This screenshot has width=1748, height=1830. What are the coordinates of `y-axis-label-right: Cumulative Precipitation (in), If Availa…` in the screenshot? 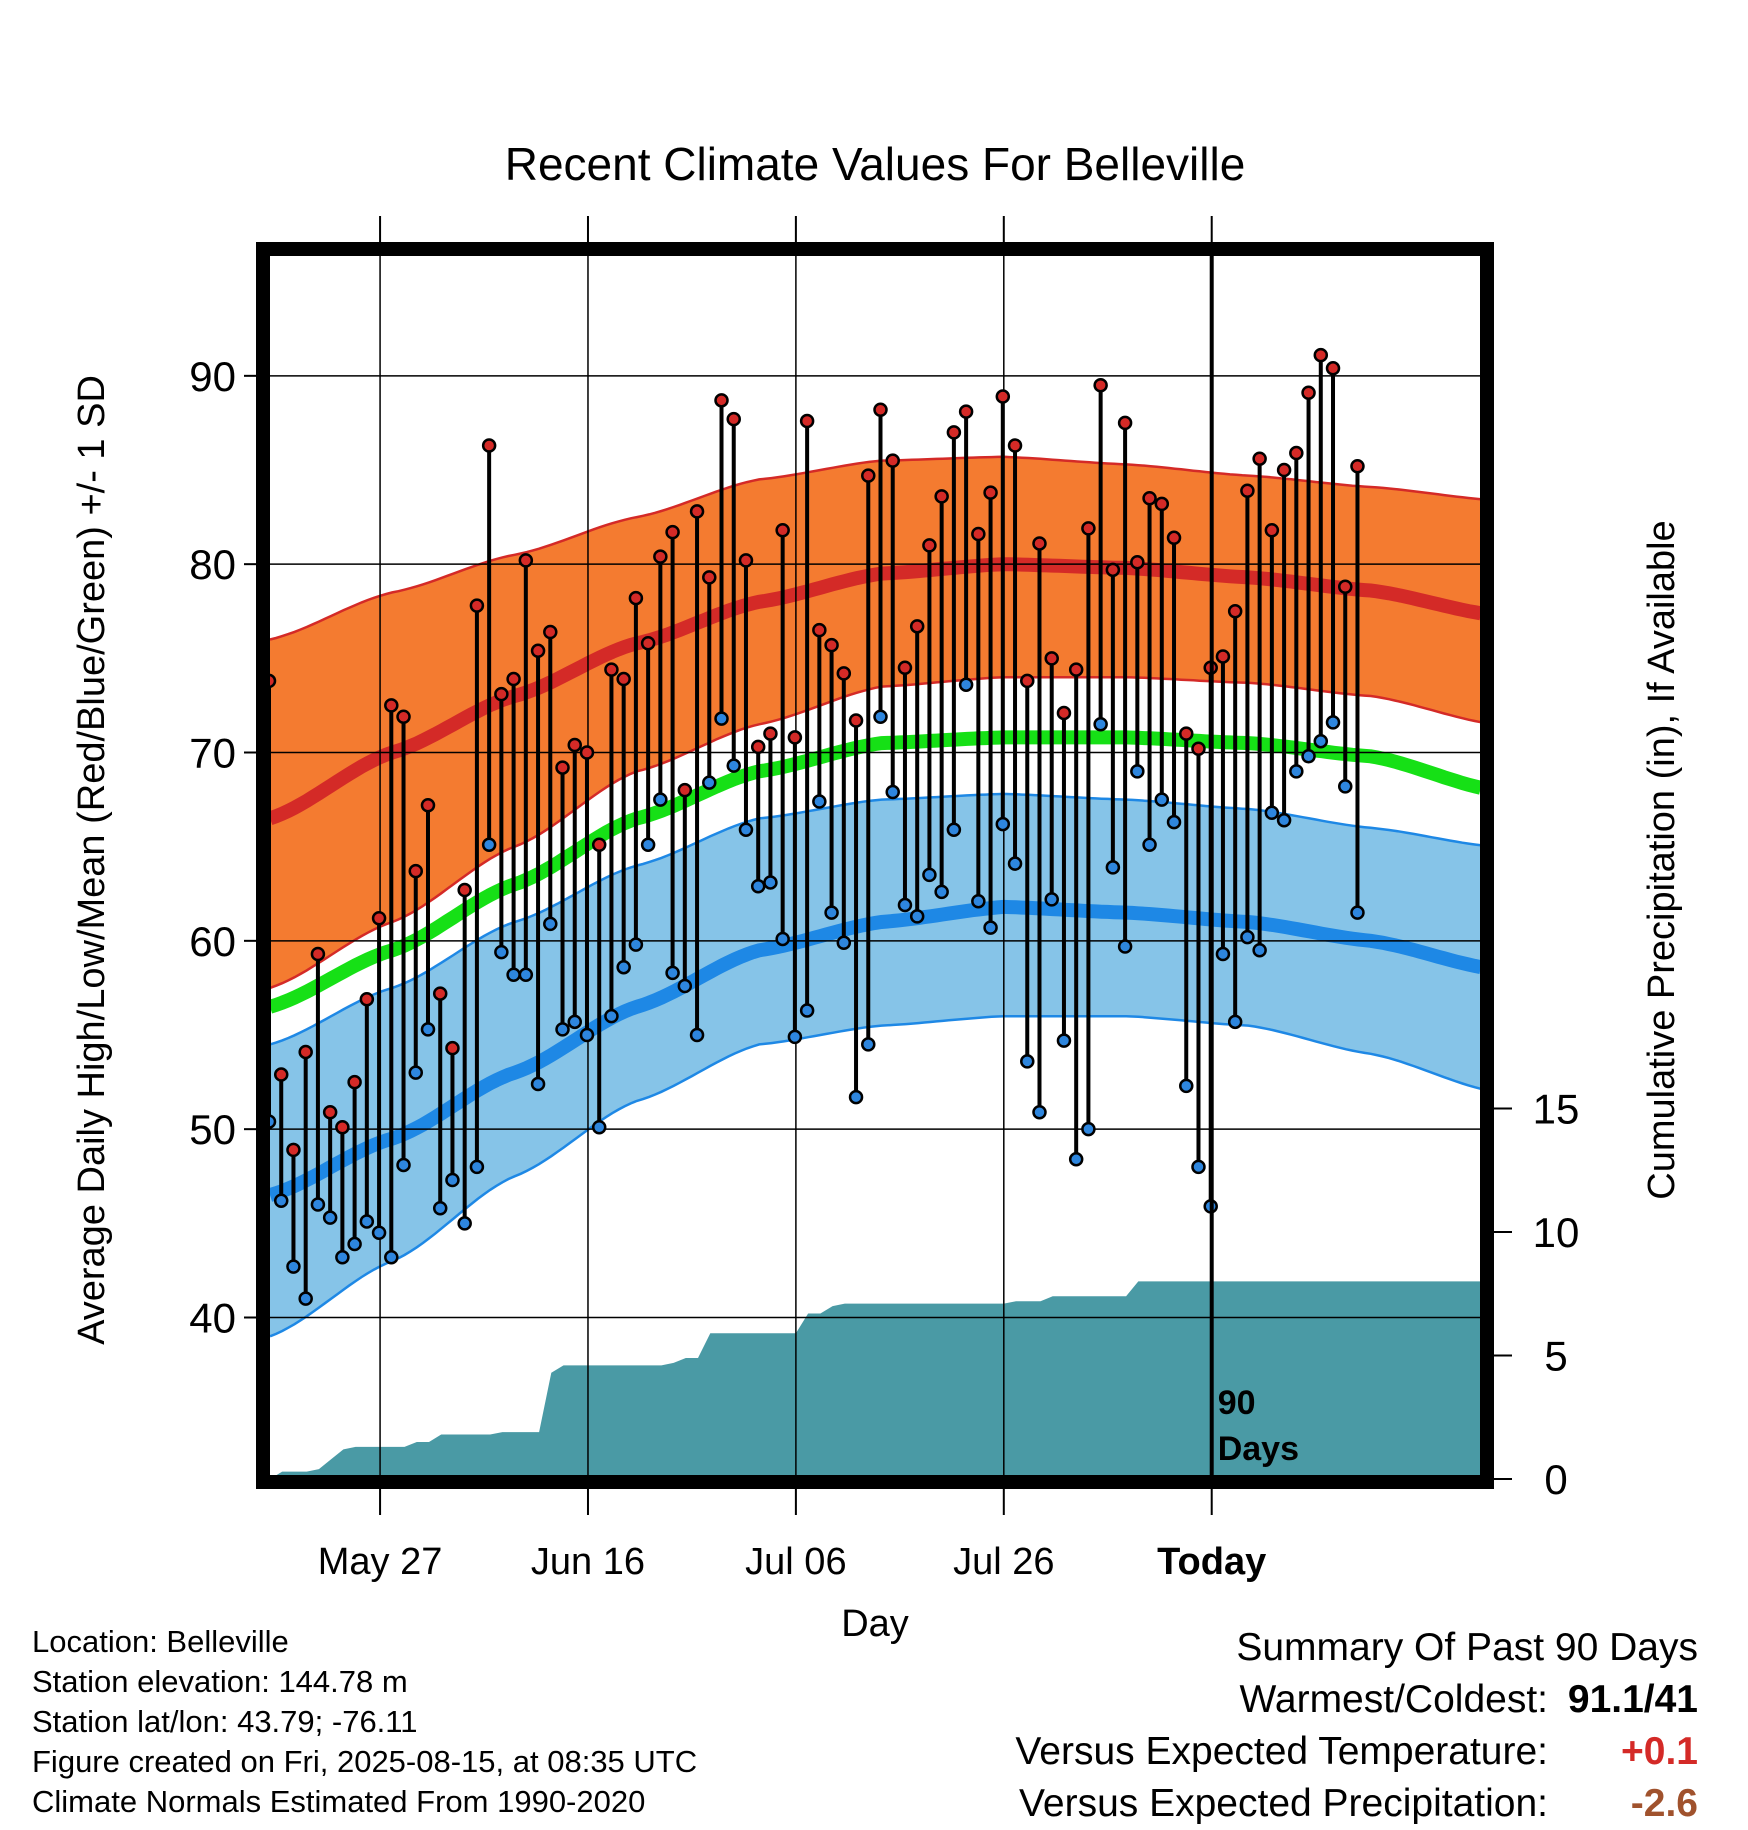 It's located at (1662, 859).